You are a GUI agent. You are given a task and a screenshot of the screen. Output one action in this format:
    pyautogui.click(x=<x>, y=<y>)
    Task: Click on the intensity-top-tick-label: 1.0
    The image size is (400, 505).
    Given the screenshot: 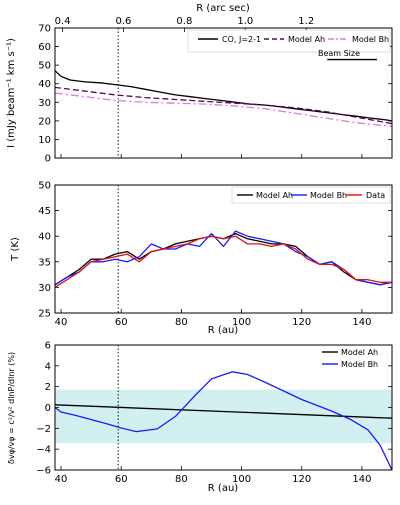 What is the action you would take?
    pyautogui.click(x=245, y=21)
    